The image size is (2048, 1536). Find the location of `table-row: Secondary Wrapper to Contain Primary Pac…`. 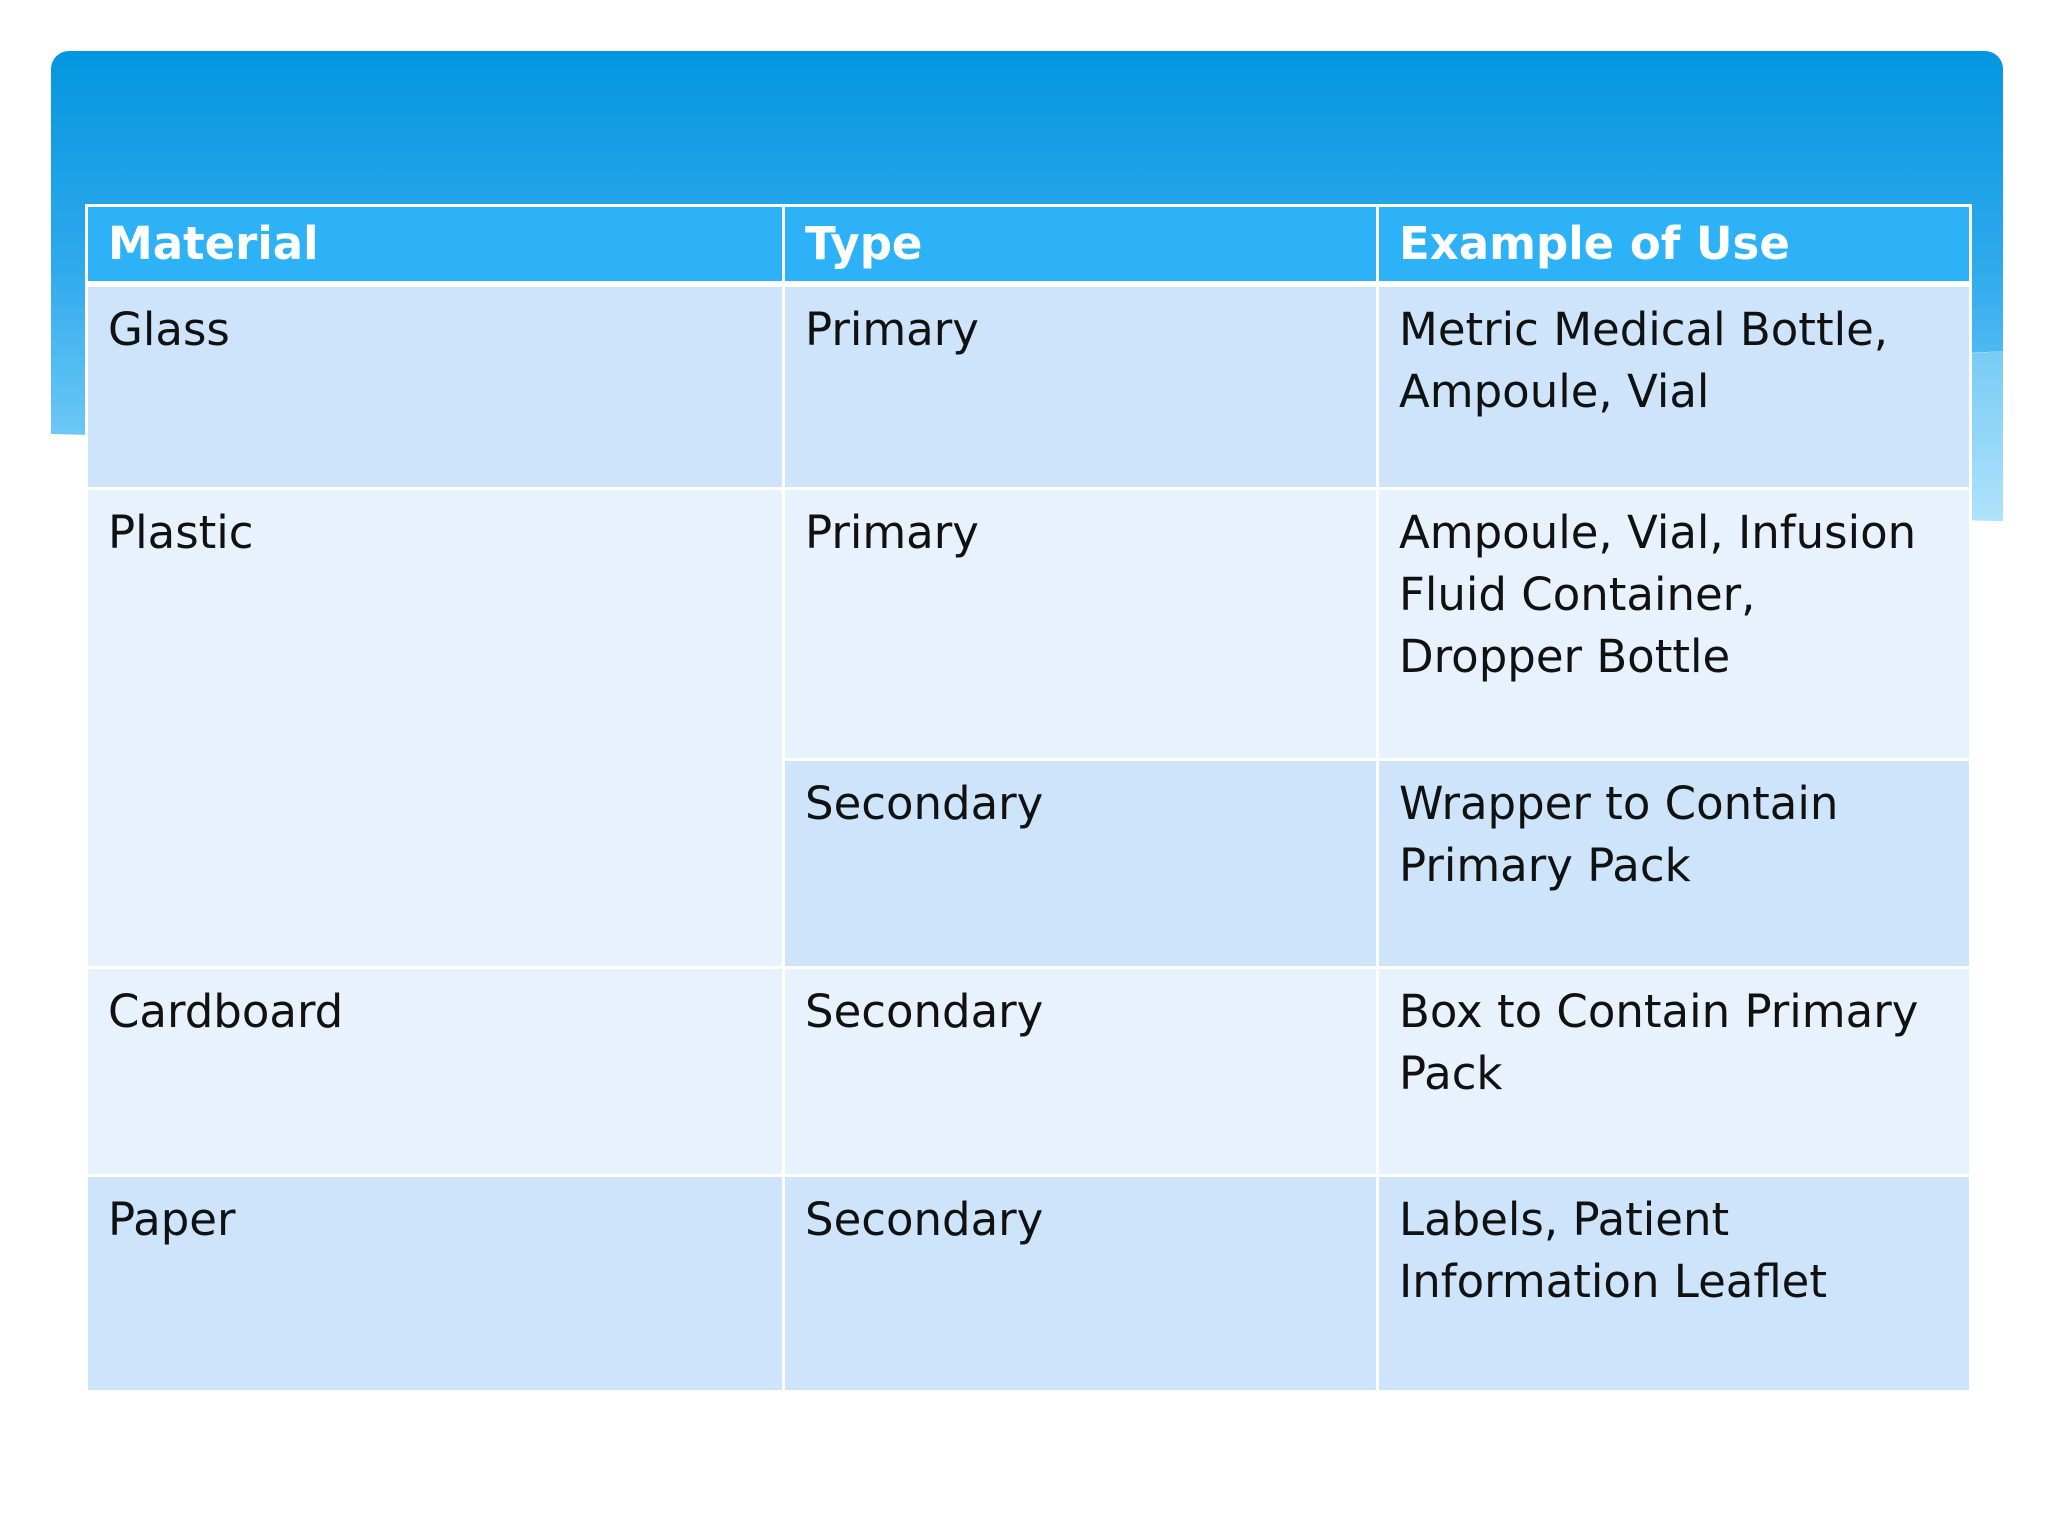

table-row: Secondary Wrapper to Contain Primary Pac… is located at coordinates (1029, 863).